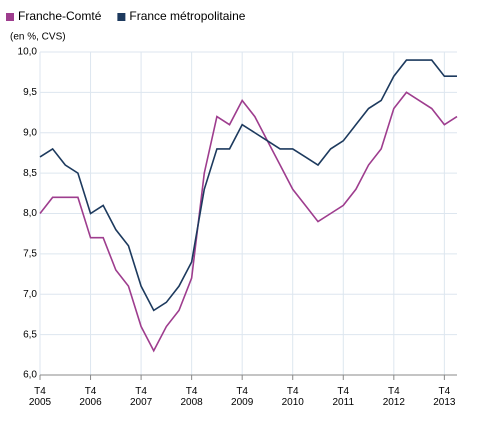  Describe the element at coordinates (90, 397) in the screenshot. I see `x-tick-label: T4 2006` at that location.